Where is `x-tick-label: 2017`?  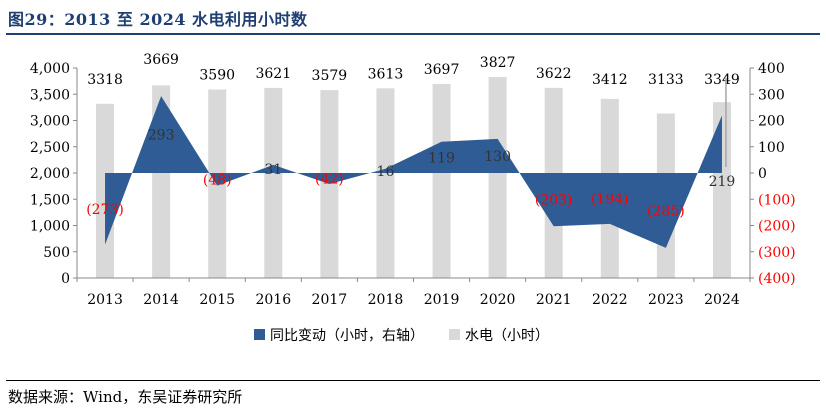
x-tick-label: 2017 is located at coordinates (330, 300).